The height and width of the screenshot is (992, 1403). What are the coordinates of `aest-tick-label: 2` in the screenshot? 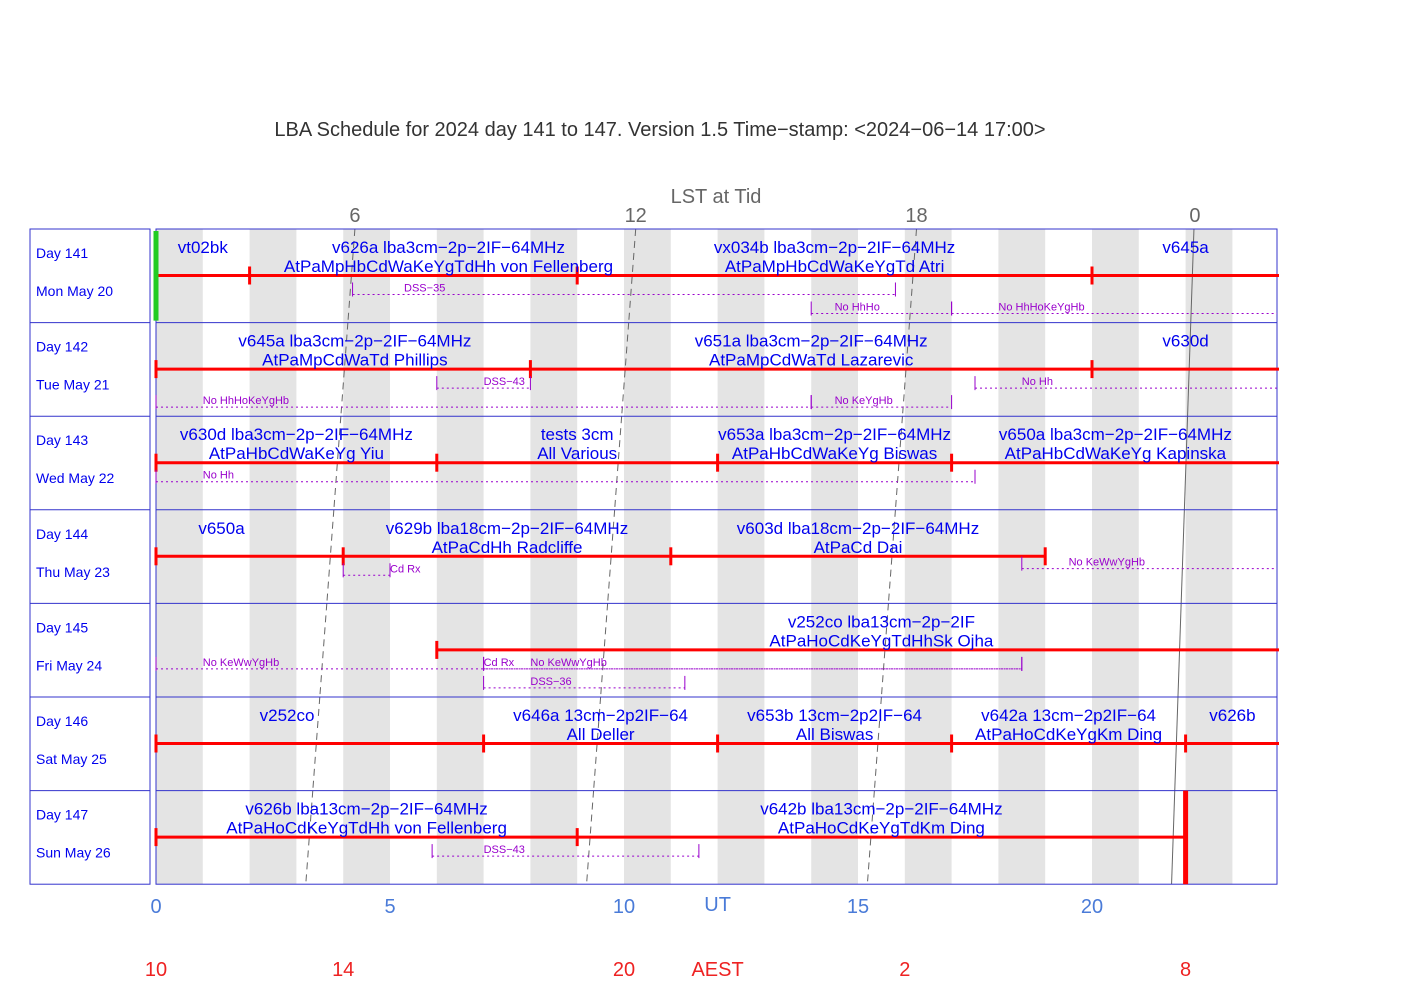 It's located at (904, 970).